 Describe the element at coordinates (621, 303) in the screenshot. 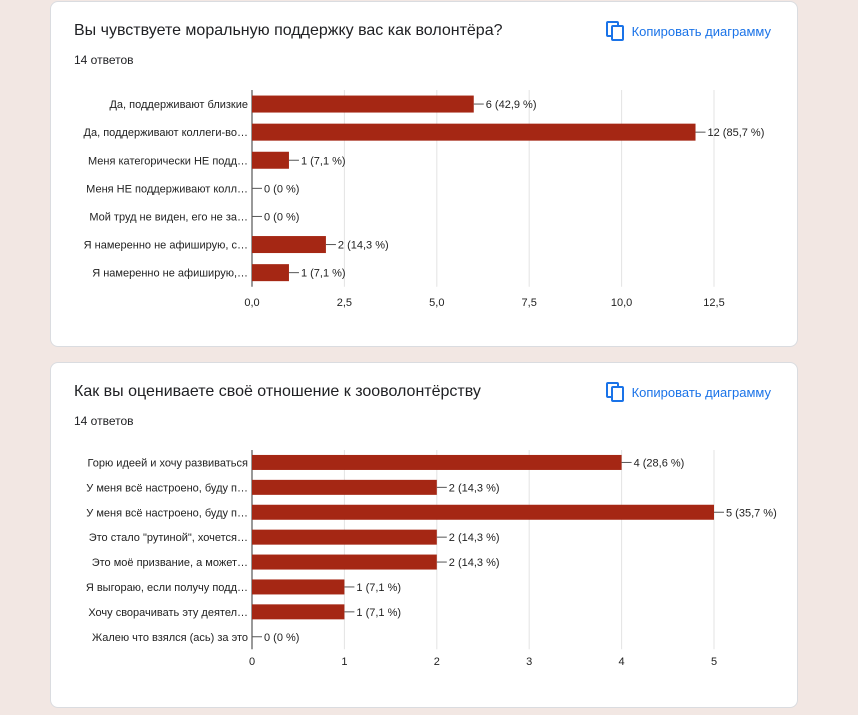

I see `x-tick-label: 10,0` at that location.